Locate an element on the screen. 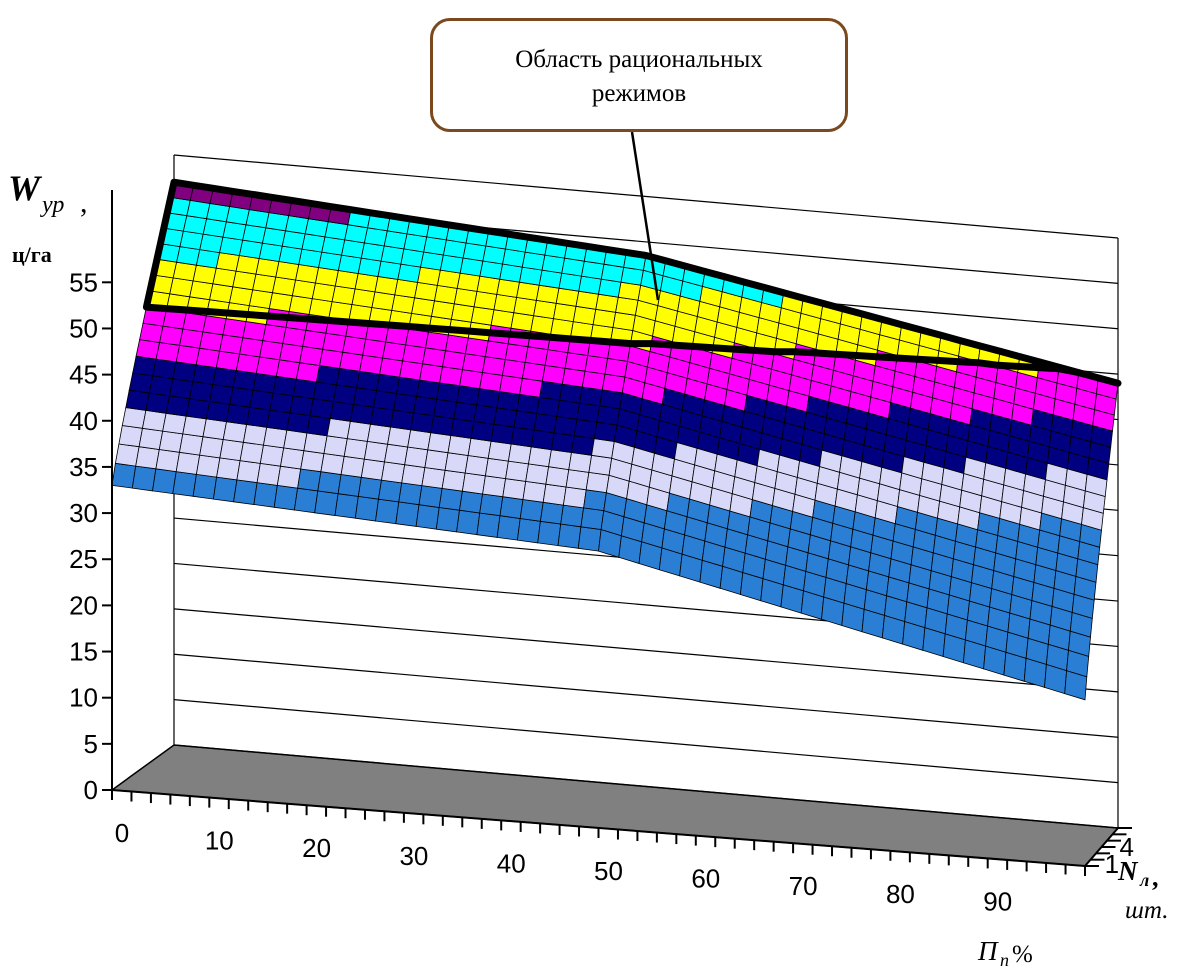 The height and width of the screenshot is (974, 1181). callout-text-line1: Область рациональных is located at coordinates (639, 59).